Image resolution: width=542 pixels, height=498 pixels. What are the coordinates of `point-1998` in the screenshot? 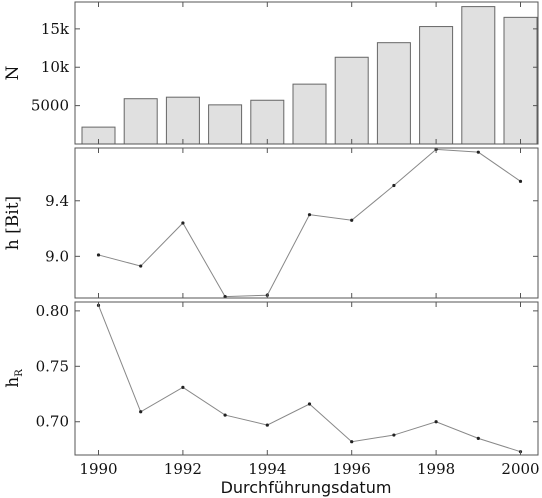 It's located at (436, 422).